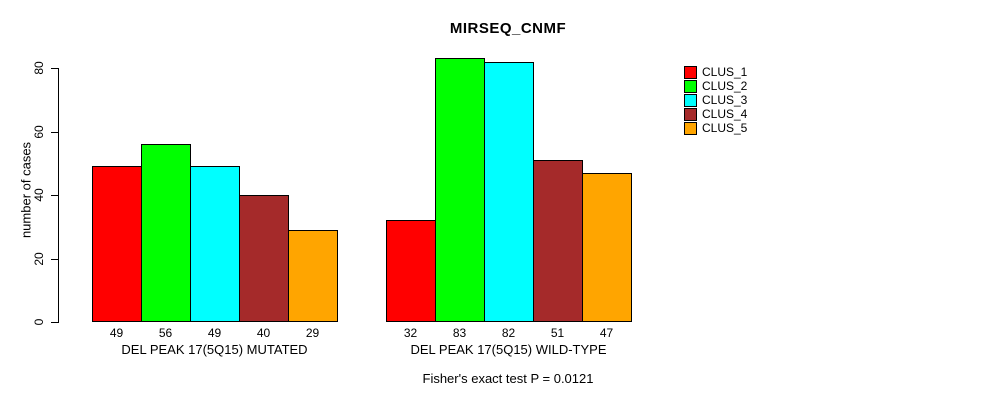 This screenshot has height=400, width=990. What do you see at coordinates (508, 349) in the screenshot?
I see `x-group-label: DEL PEAK 17(5Q15) WILD-TYPE` at bounding box center [508, 349].